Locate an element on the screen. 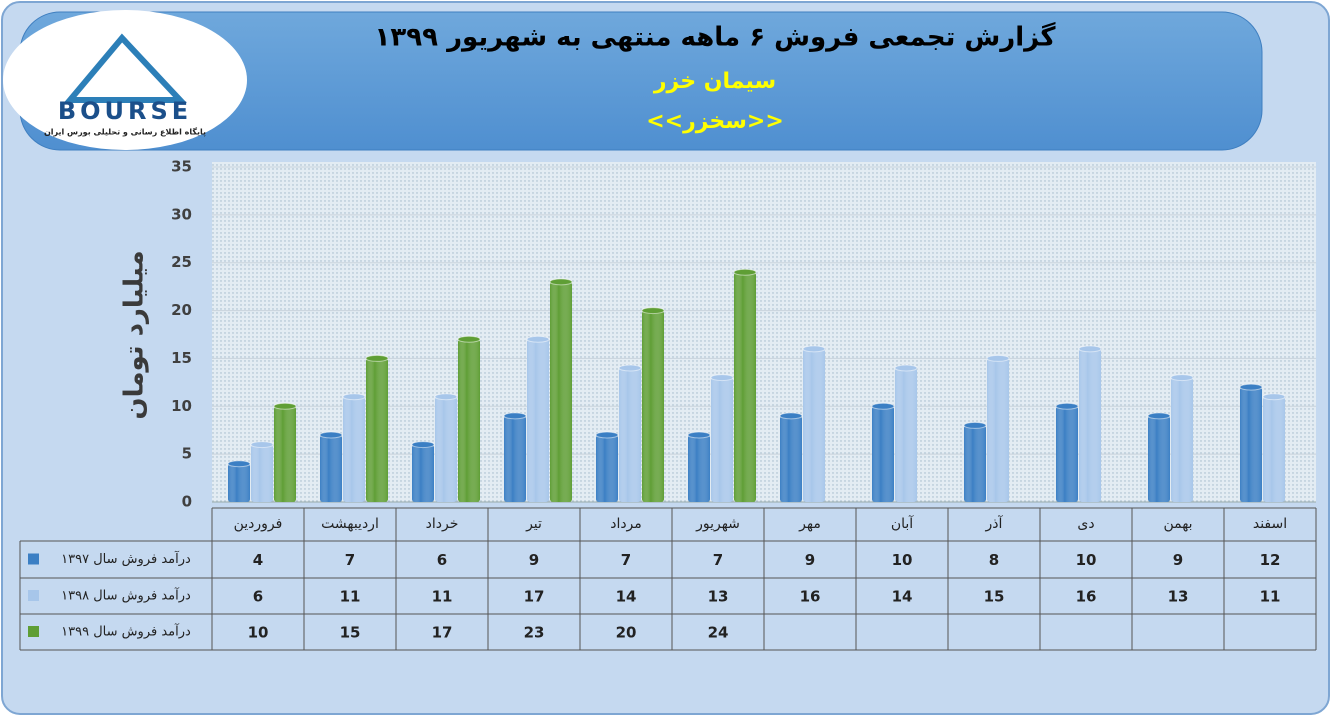 The image size is (1332, 717). chart-subtitle: سیمان خزر is located at coordinates (714, 81).